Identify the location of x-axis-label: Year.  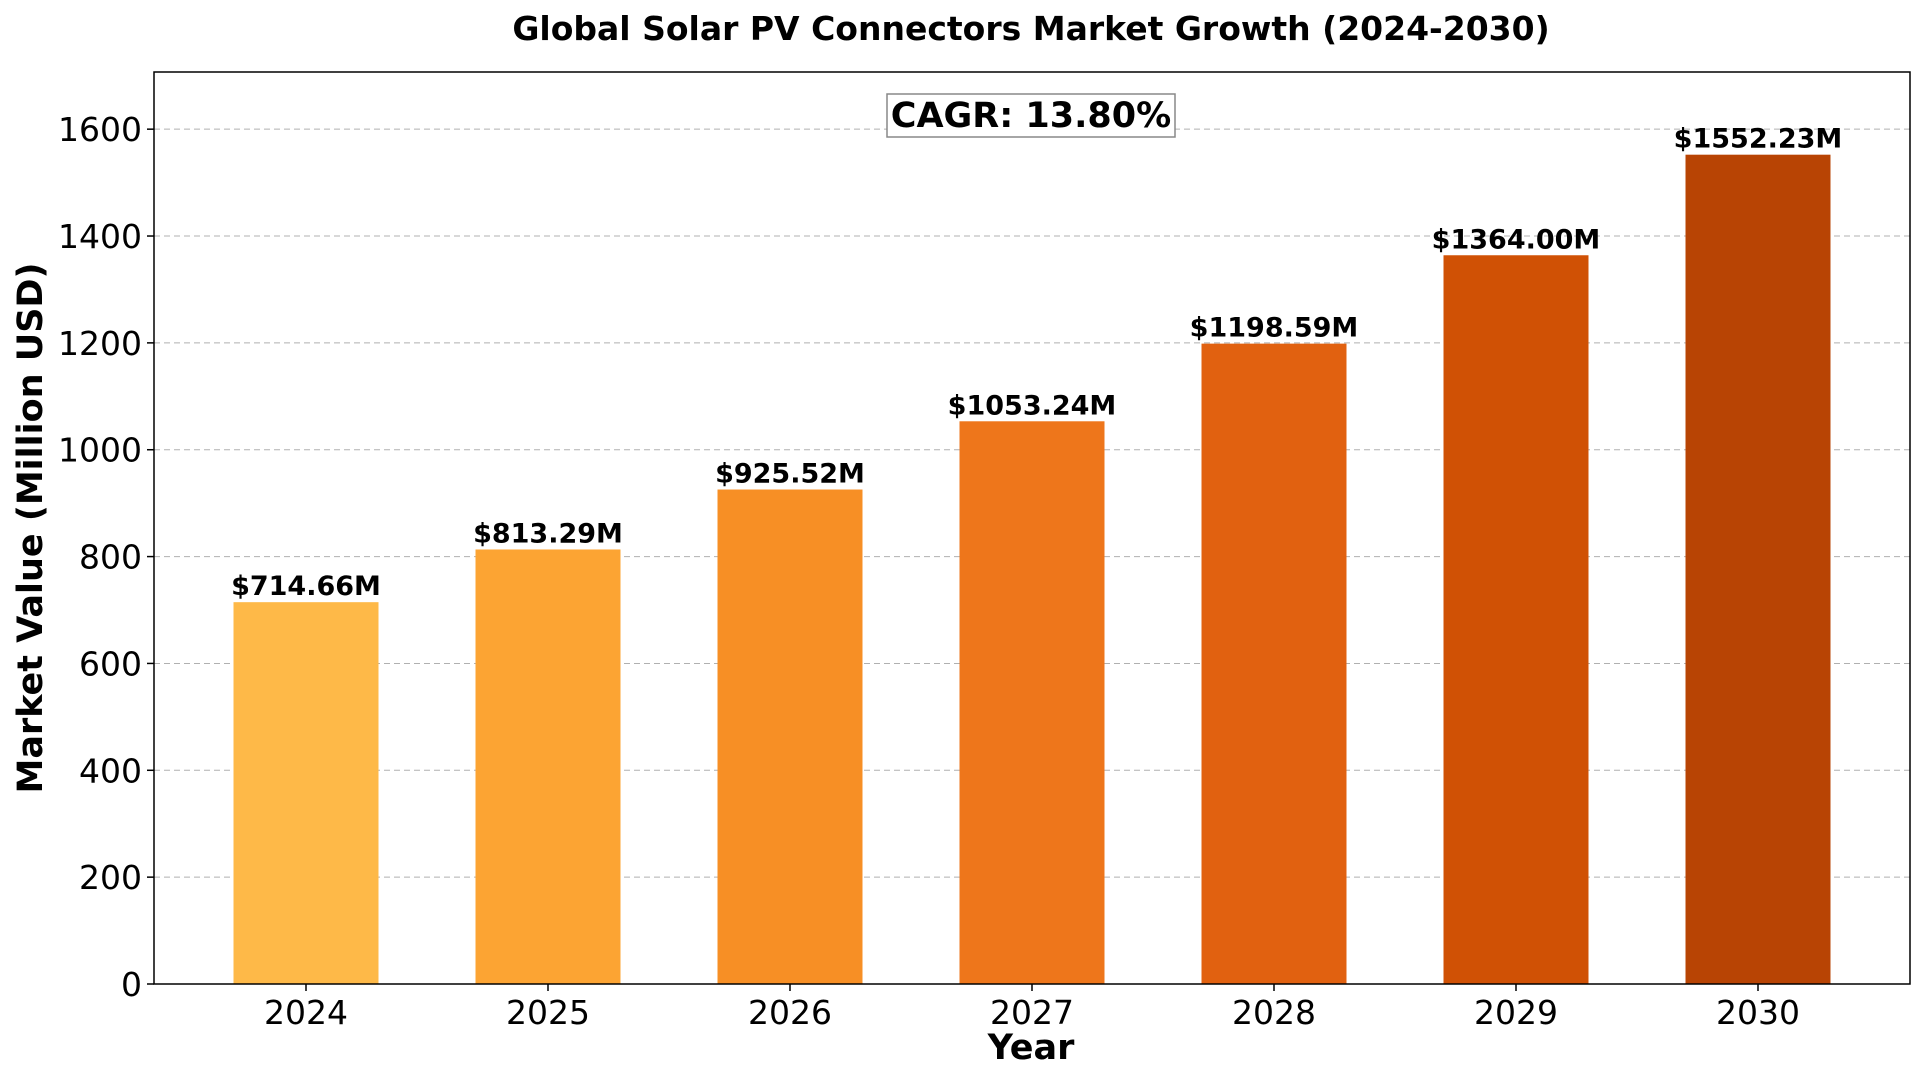
(1031, 1048).